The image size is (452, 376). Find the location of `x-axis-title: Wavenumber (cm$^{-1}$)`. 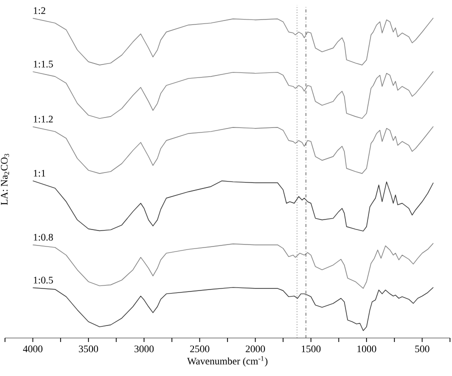

x-axis-title: Wavenumber (cm$^{-1}$) is located at coordinates (227, 361).